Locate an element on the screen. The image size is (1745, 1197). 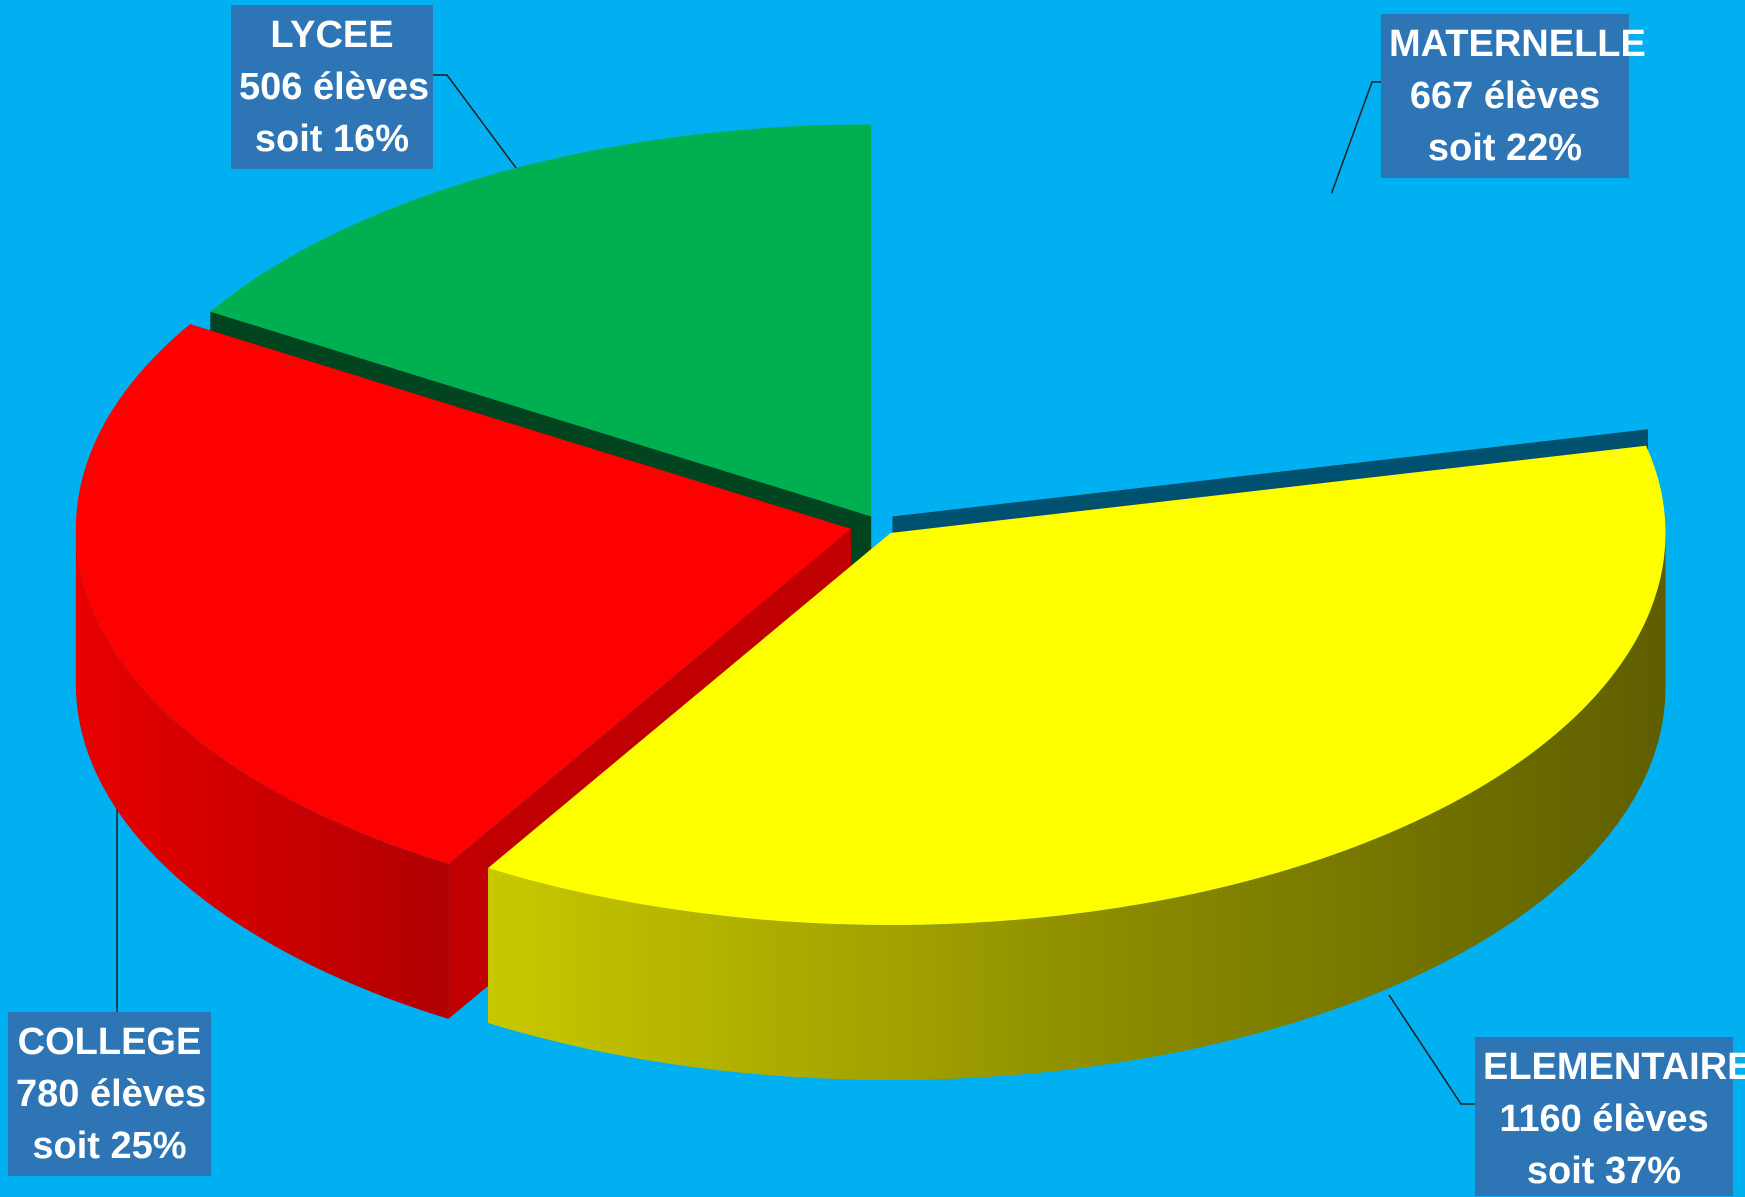
slice-label-lycee: LYCEE 506 élèves soit 16% is located at coordinates (332, 87).